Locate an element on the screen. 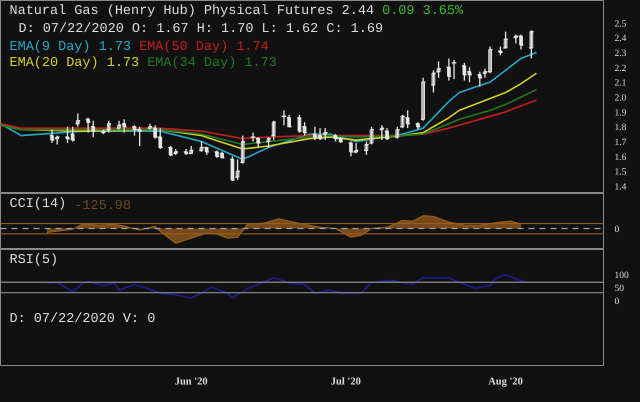 This screenshot has height=402, width=640. y-tick-label: 1.8 is located at coordinates (620, 128).